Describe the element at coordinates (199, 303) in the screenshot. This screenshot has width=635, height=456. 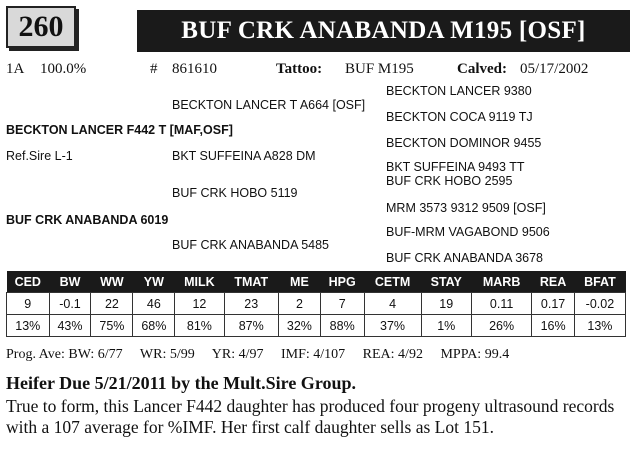
I see `epd-value: 12` at that location.